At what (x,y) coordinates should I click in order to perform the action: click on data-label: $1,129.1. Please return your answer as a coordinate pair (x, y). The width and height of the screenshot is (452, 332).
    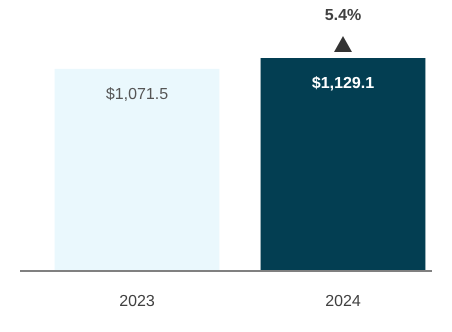
    Looking at the image, I should click on (343, 83).